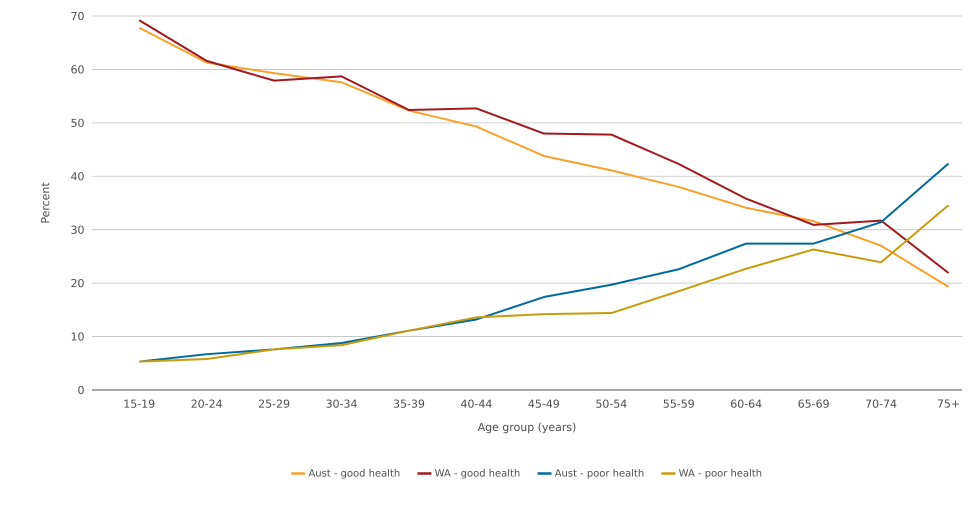 The height and width of the screenshot is (508, 980). I want to click on x-tick-label: 65-69, so click(813, 404).